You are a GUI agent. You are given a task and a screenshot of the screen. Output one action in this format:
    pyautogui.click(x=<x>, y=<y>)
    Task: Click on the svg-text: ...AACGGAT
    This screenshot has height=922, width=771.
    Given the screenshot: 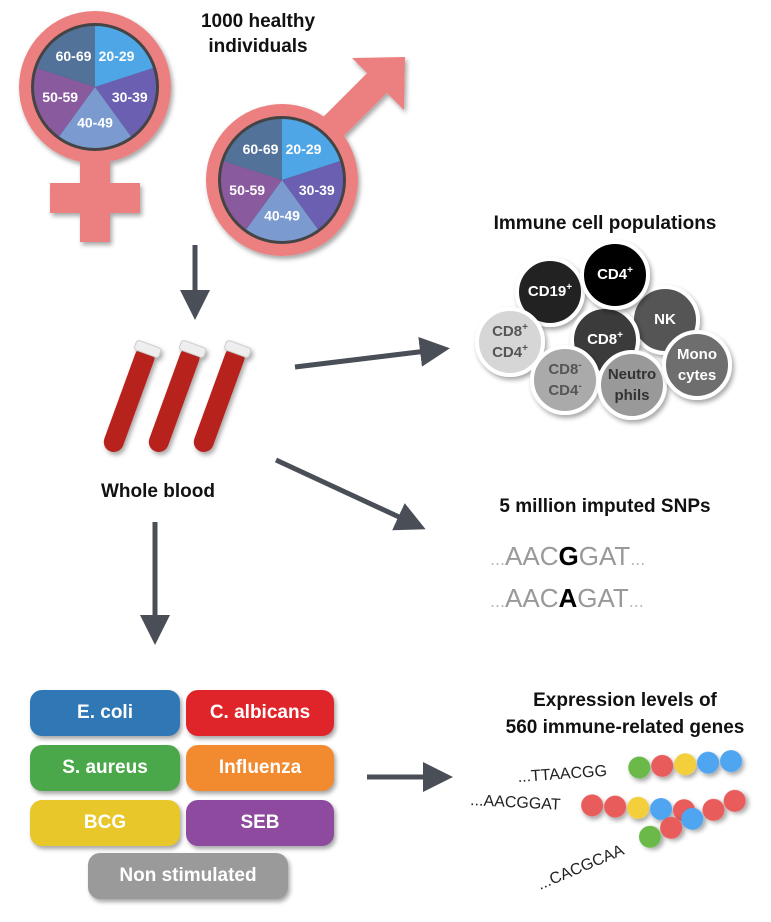 What is the action you would take?
    pyautogui.click(x=515, y=803)
    